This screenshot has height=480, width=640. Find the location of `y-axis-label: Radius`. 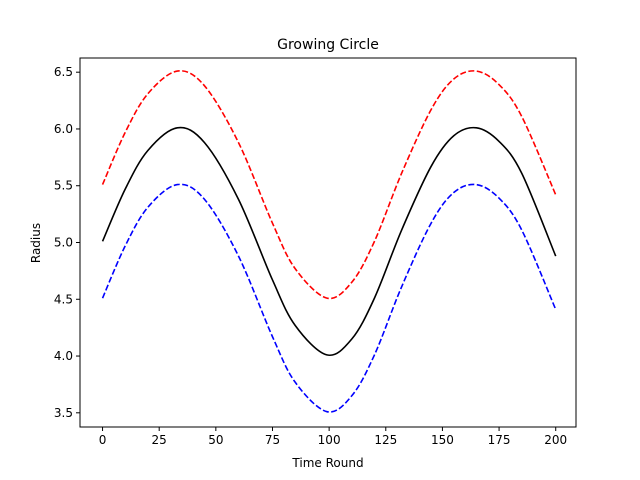

y-axis-label: Radius is located at coordinates (36, 243).